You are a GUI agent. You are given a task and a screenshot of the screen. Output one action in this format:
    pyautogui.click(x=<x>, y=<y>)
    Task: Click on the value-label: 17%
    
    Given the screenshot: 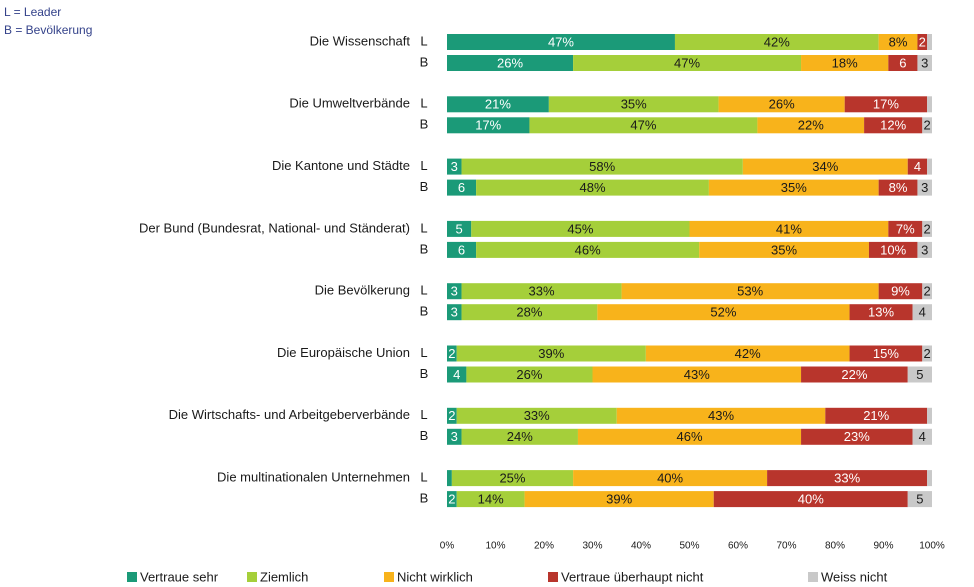 What is the action you would take?
    pyautogui.click(x=488, y=125)
    